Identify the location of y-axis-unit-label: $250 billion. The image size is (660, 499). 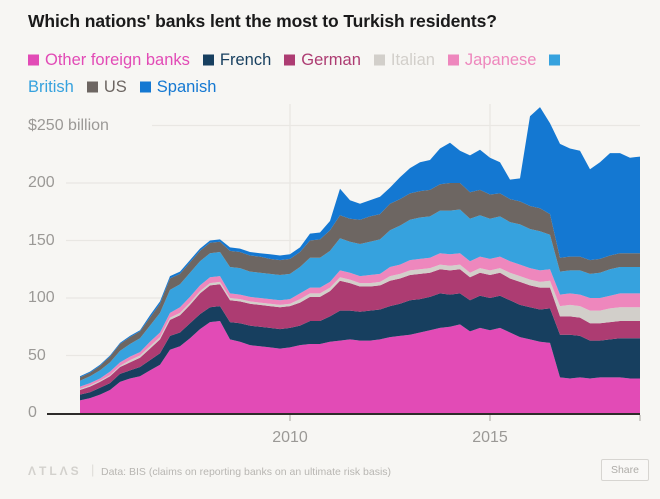
(68, 125).